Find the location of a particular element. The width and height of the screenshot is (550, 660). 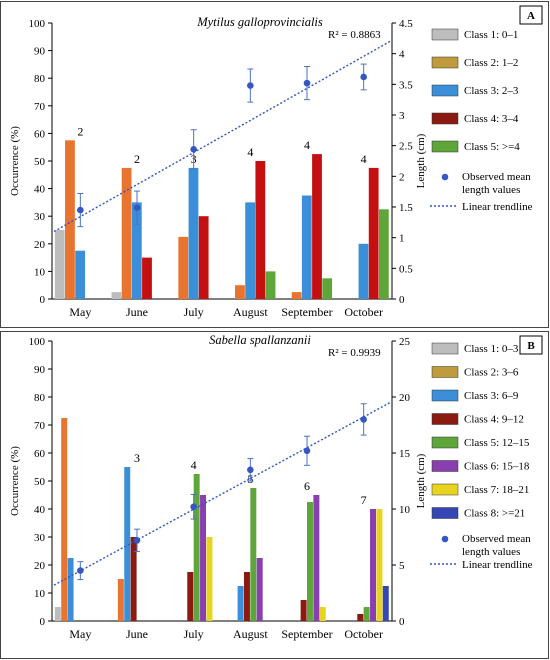

y2-tick-label: 10 is located at coordinates (405, 510).